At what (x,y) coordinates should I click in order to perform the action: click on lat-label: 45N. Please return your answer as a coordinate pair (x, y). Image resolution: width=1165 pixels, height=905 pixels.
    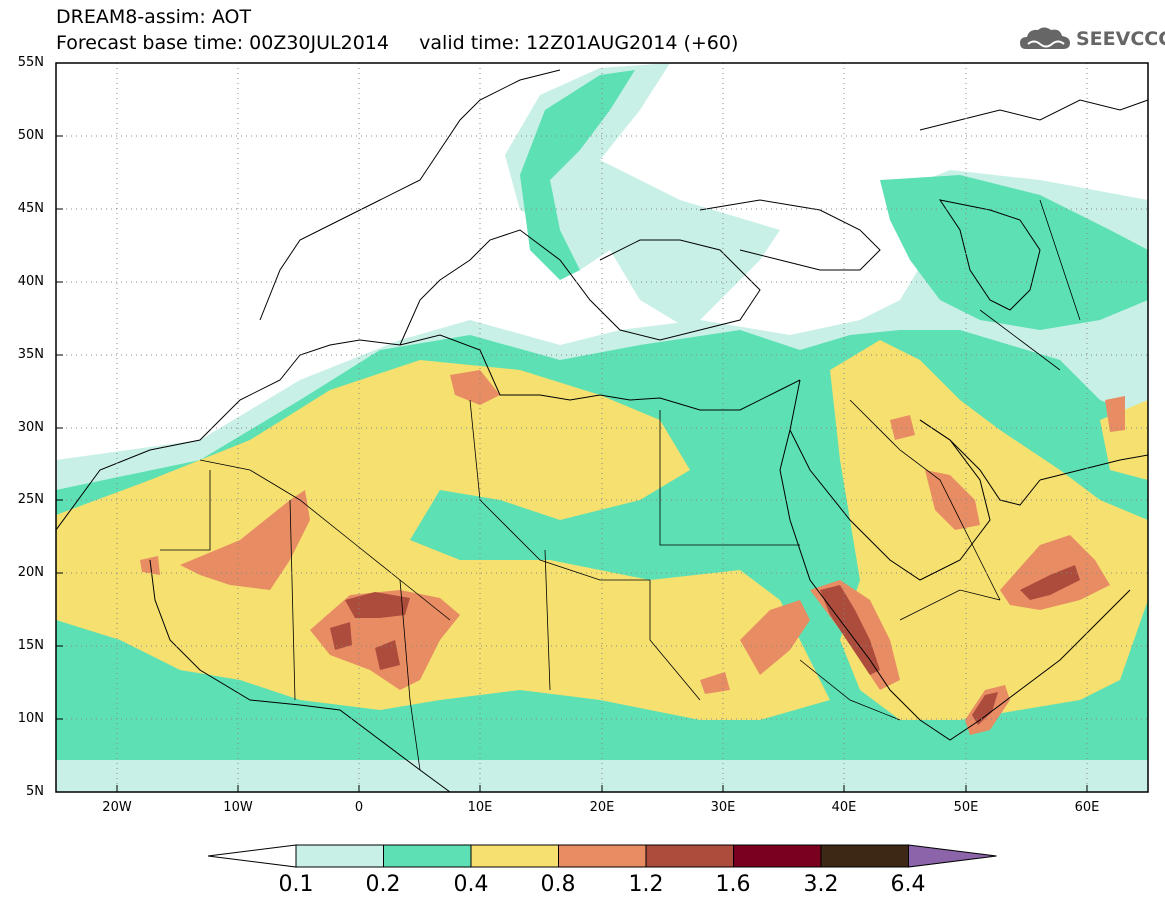
    Looking at the image, I should click on (30, 208).